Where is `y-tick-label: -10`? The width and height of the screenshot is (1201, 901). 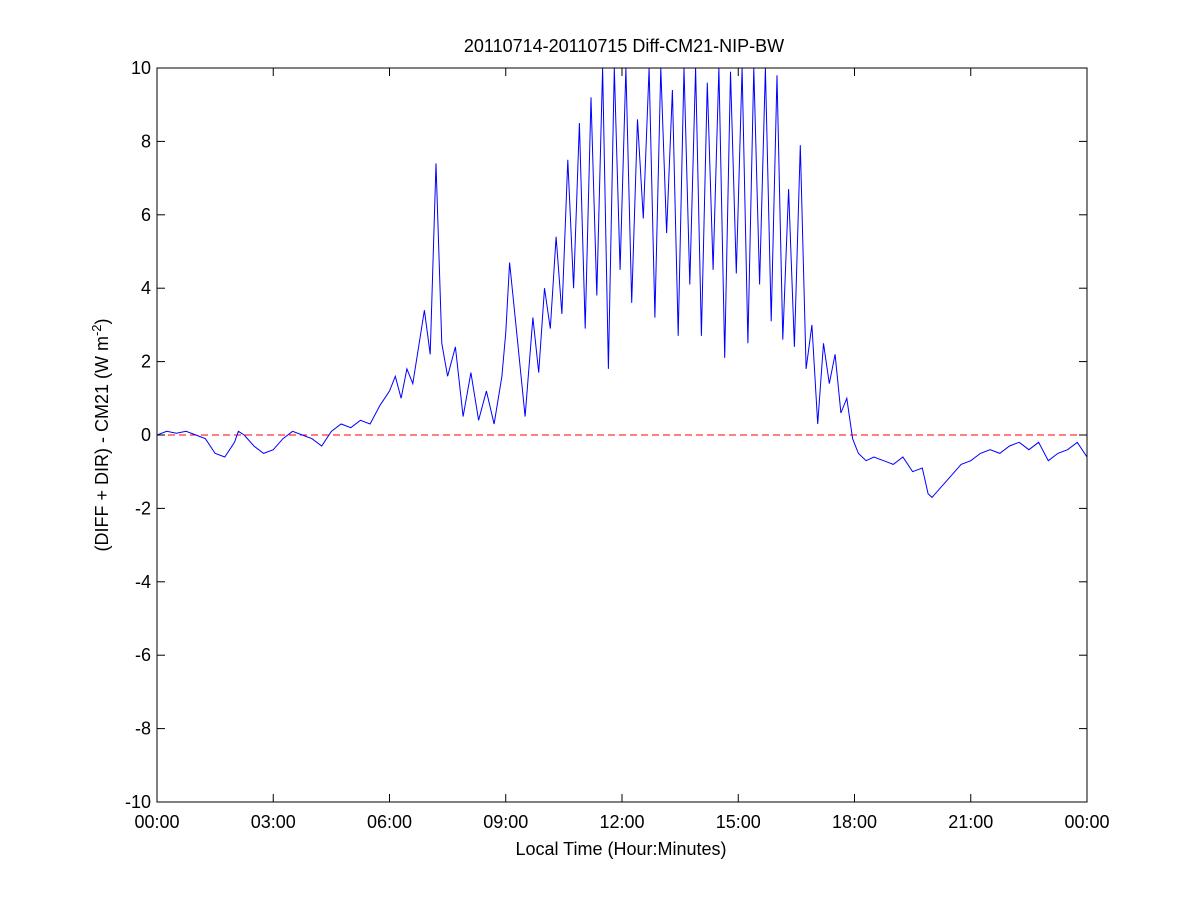 y-tick-label: -10 is located at coordinates (138, 802).